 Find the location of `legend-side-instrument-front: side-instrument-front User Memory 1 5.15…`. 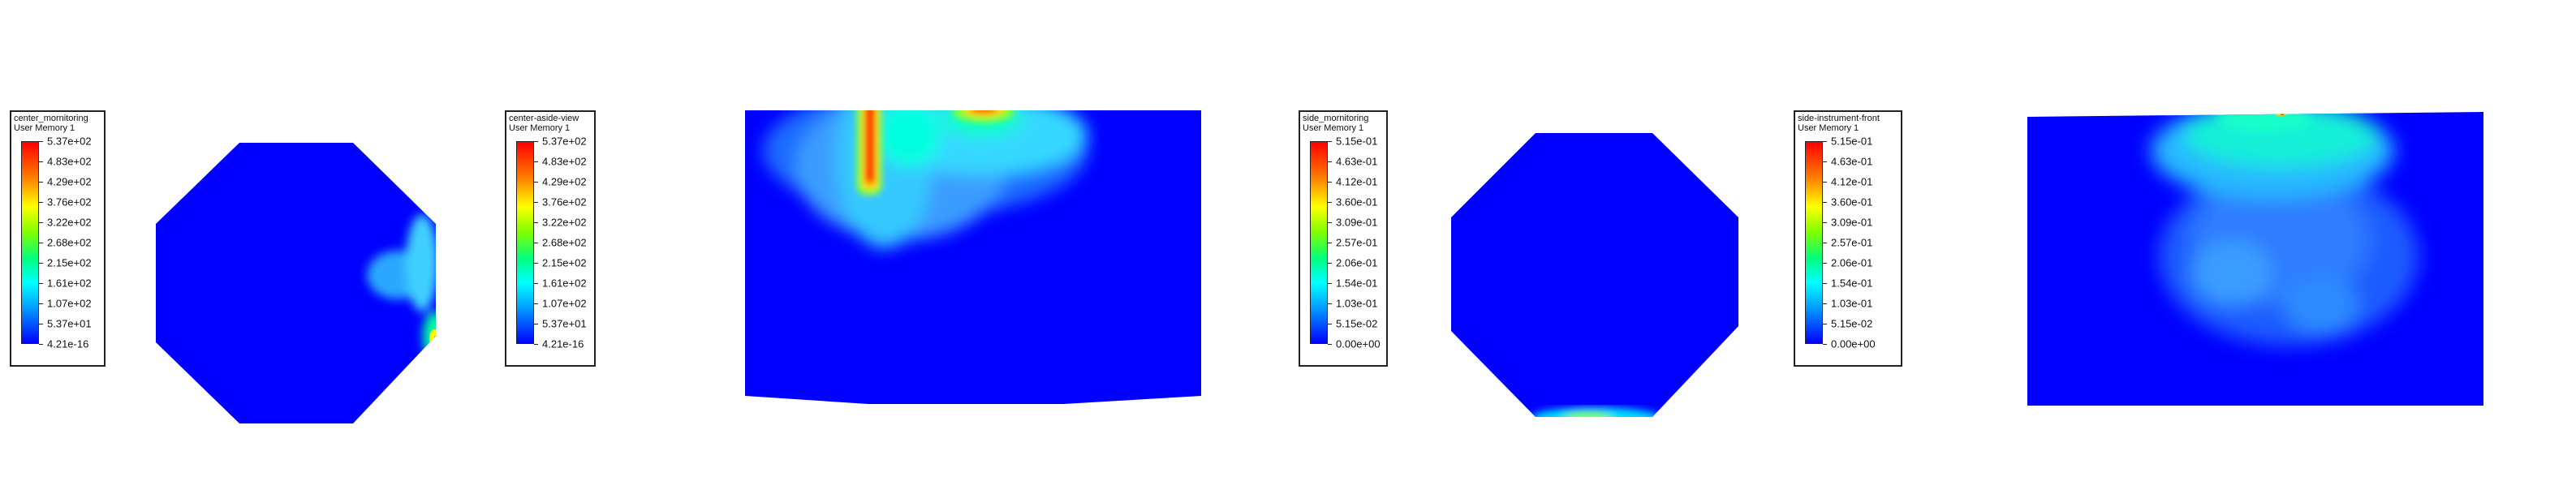

legend-side-instrument-front: side-instrument-front User Memory 1 5.15… is located at coordinates (1848, 238).